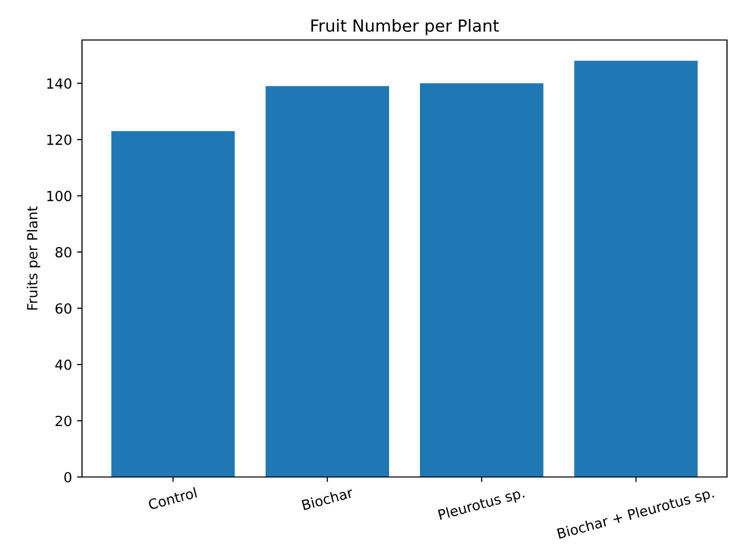  What do you see at coordinates (173, 498) in the screenshot?
I see `x-tick-label: Control` at bounding box center [173, 498].